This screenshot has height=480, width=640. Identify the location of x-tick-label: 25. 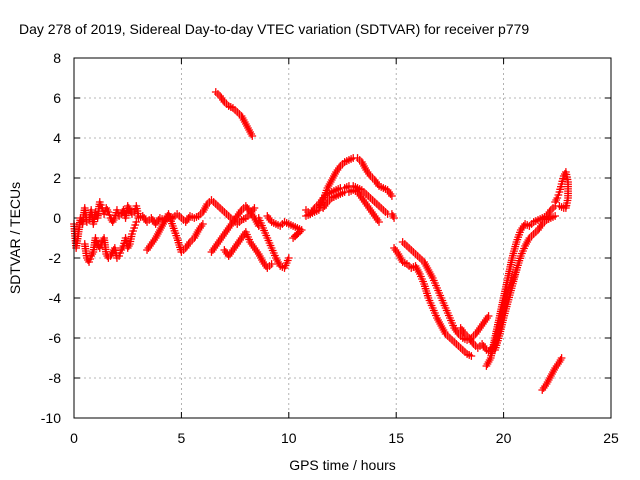
(611, 438).